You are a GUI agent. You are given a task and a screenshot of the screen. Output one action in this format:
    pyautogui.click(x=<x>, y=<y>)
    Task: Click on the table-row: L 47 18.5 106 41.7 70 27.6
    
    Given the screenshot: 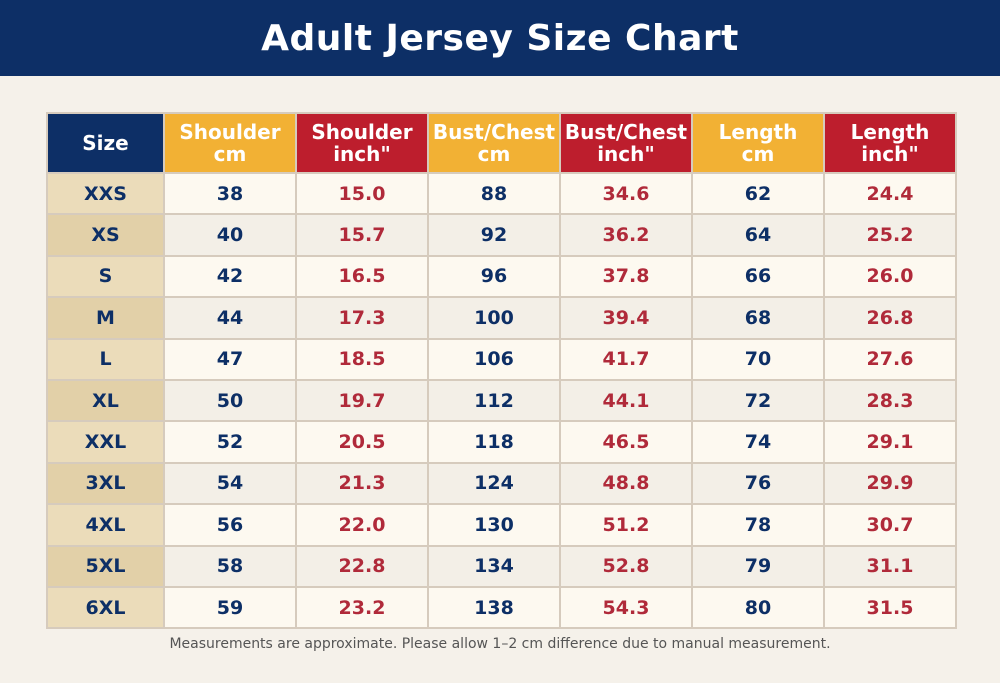 What is the action you would take?
    pyautogui.click(x=501, y=359)
    